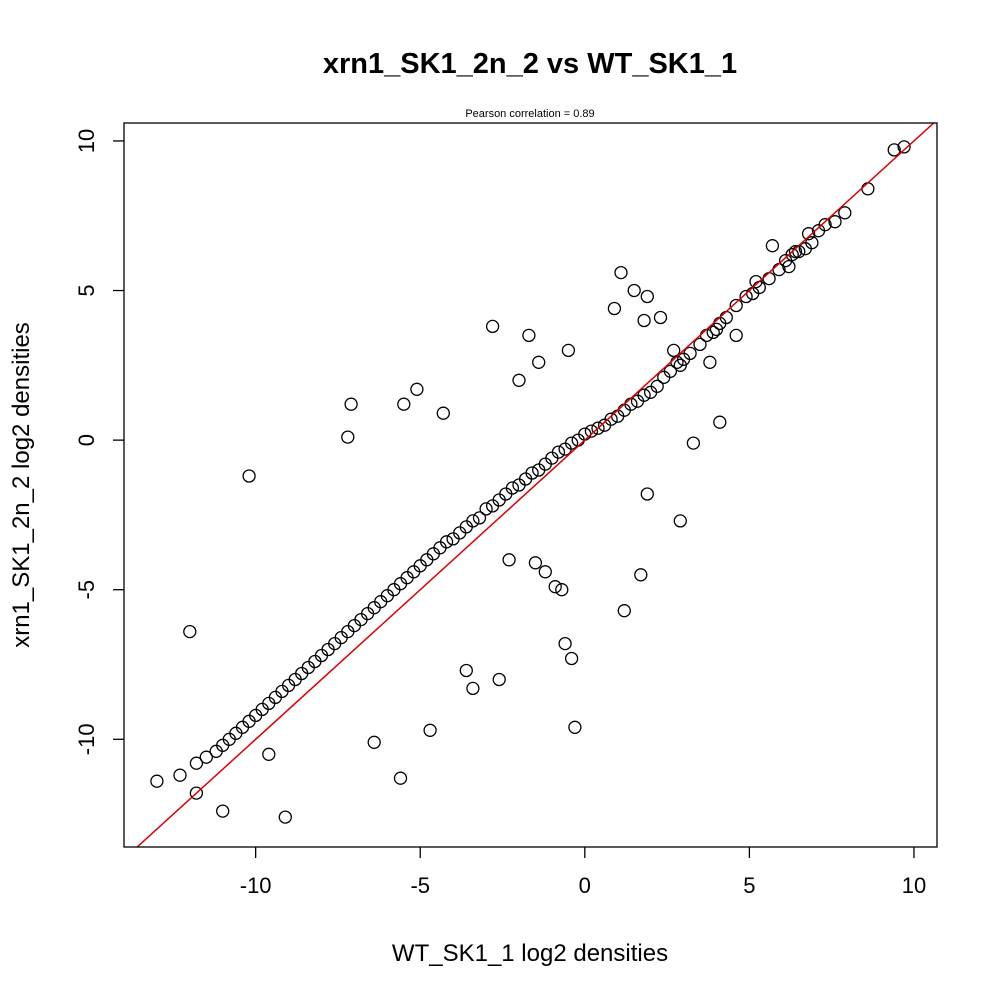 The width and height of the screenshot is (1000, 1000). Describe the element at coordinates (583, 872) in the screenshot. I see `x-axis: -10 -5 0 5 10` at that location.